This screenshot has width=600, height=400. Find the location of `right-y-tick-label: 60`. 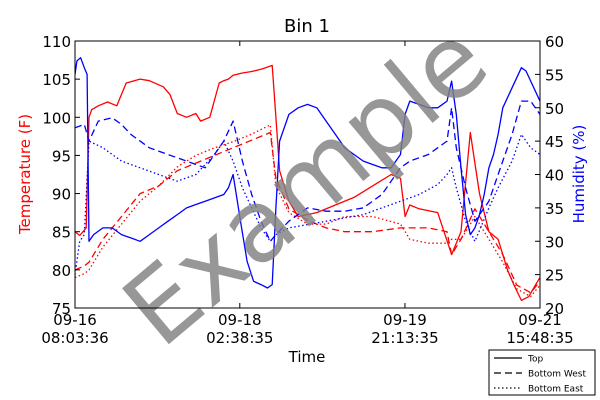

right-y-tick-label: 60 is located at coordinates (554, 42).